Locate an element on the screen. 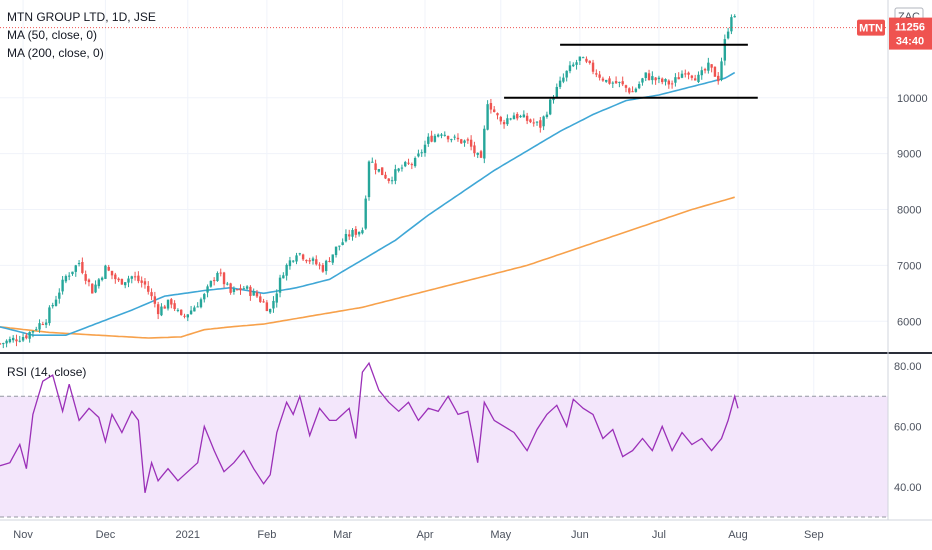 The width and height of the screenshot is (932, 550). ma200-legend: MA (200, close, 0) is located at coordinates (55, 53).